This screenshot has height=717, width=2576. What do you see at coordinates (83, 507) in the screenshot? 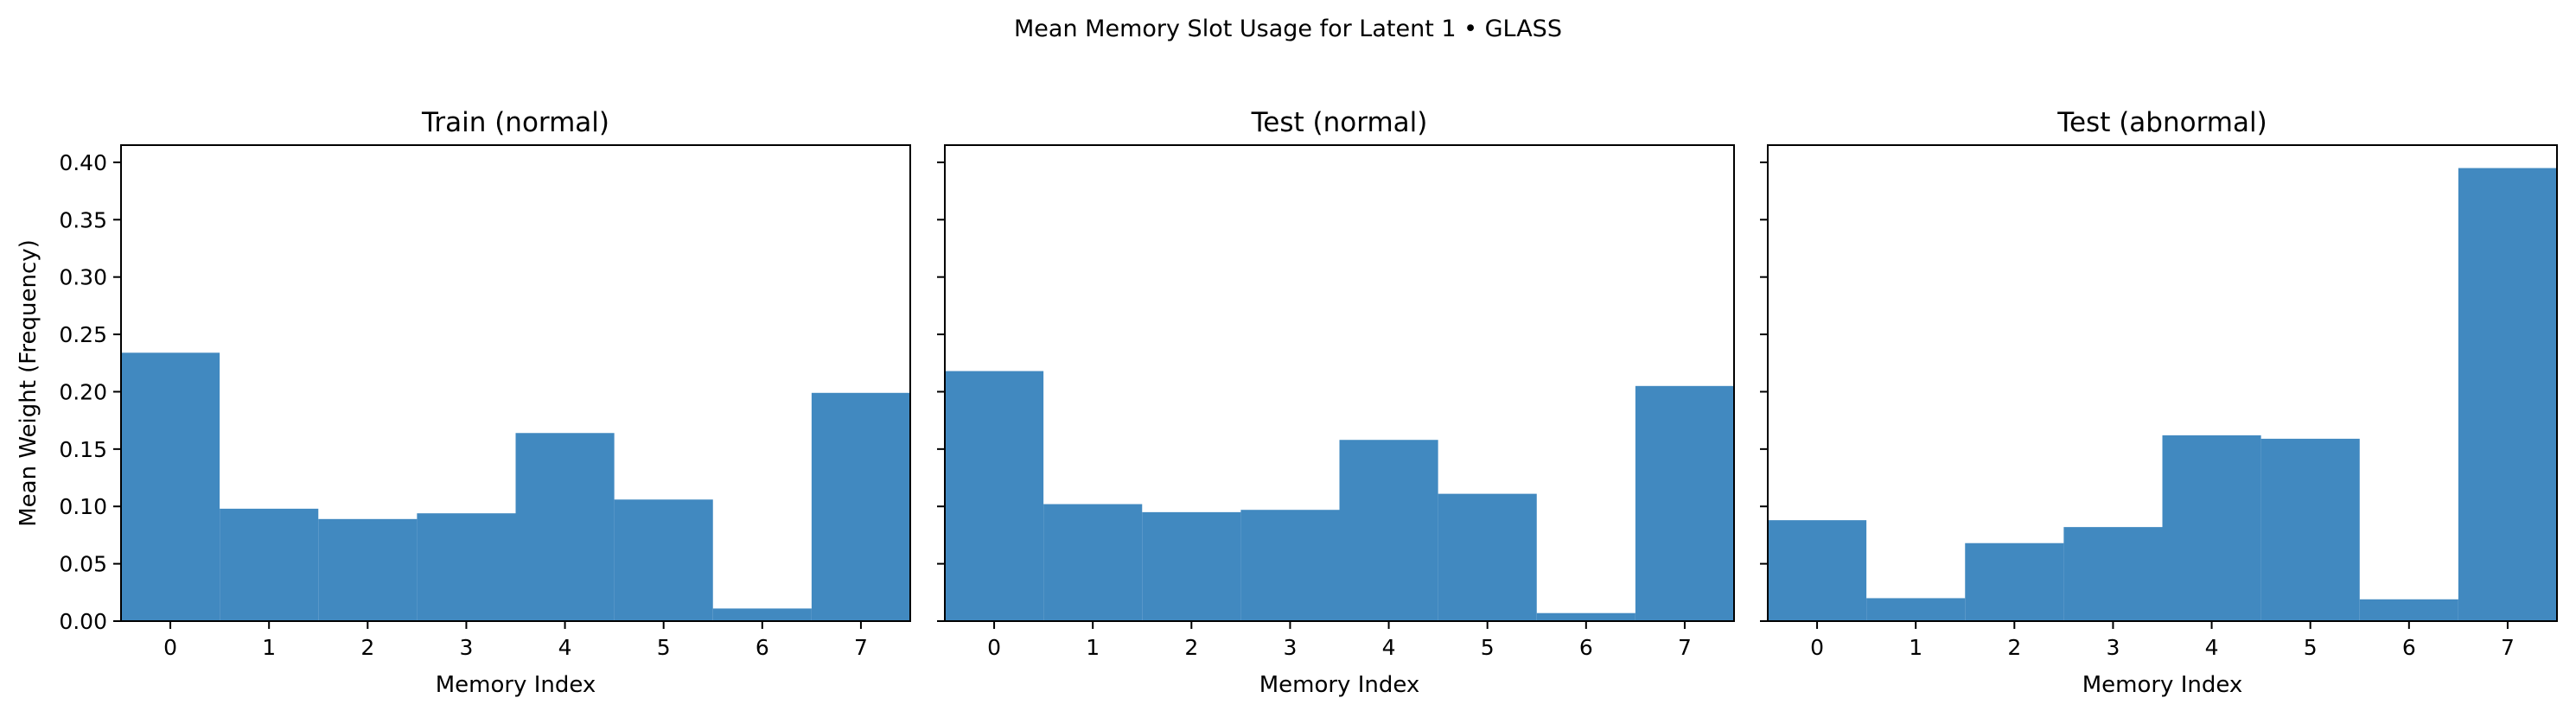
I see `y-tick-label-0-2: 0.10` at bounding box center [83, 507].